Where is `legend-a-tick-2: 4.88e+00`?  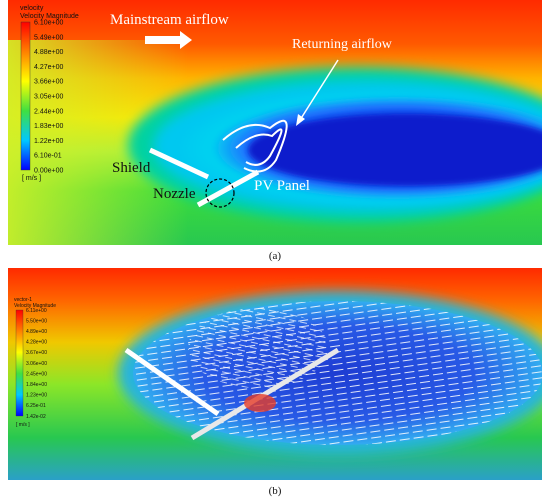
legend-a-tick-2: 4.88e+00 is located at coordinates (48, 52).